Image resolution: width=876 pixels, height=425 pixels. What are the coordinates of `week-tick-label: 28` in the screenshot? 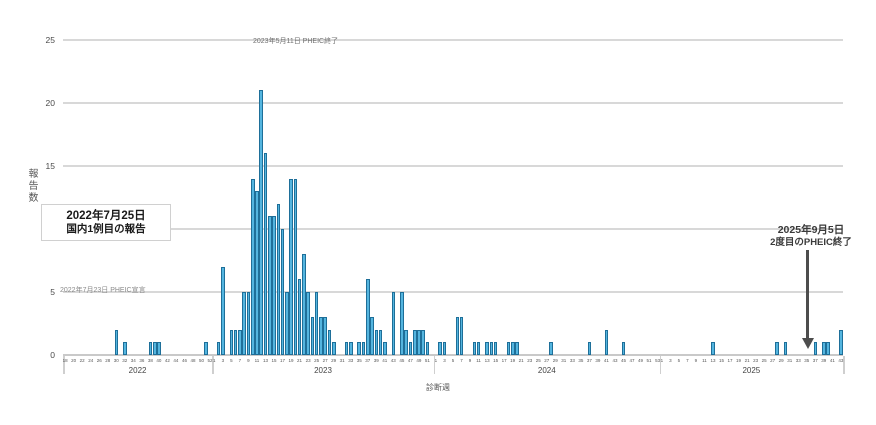 It's located at (108, 360).